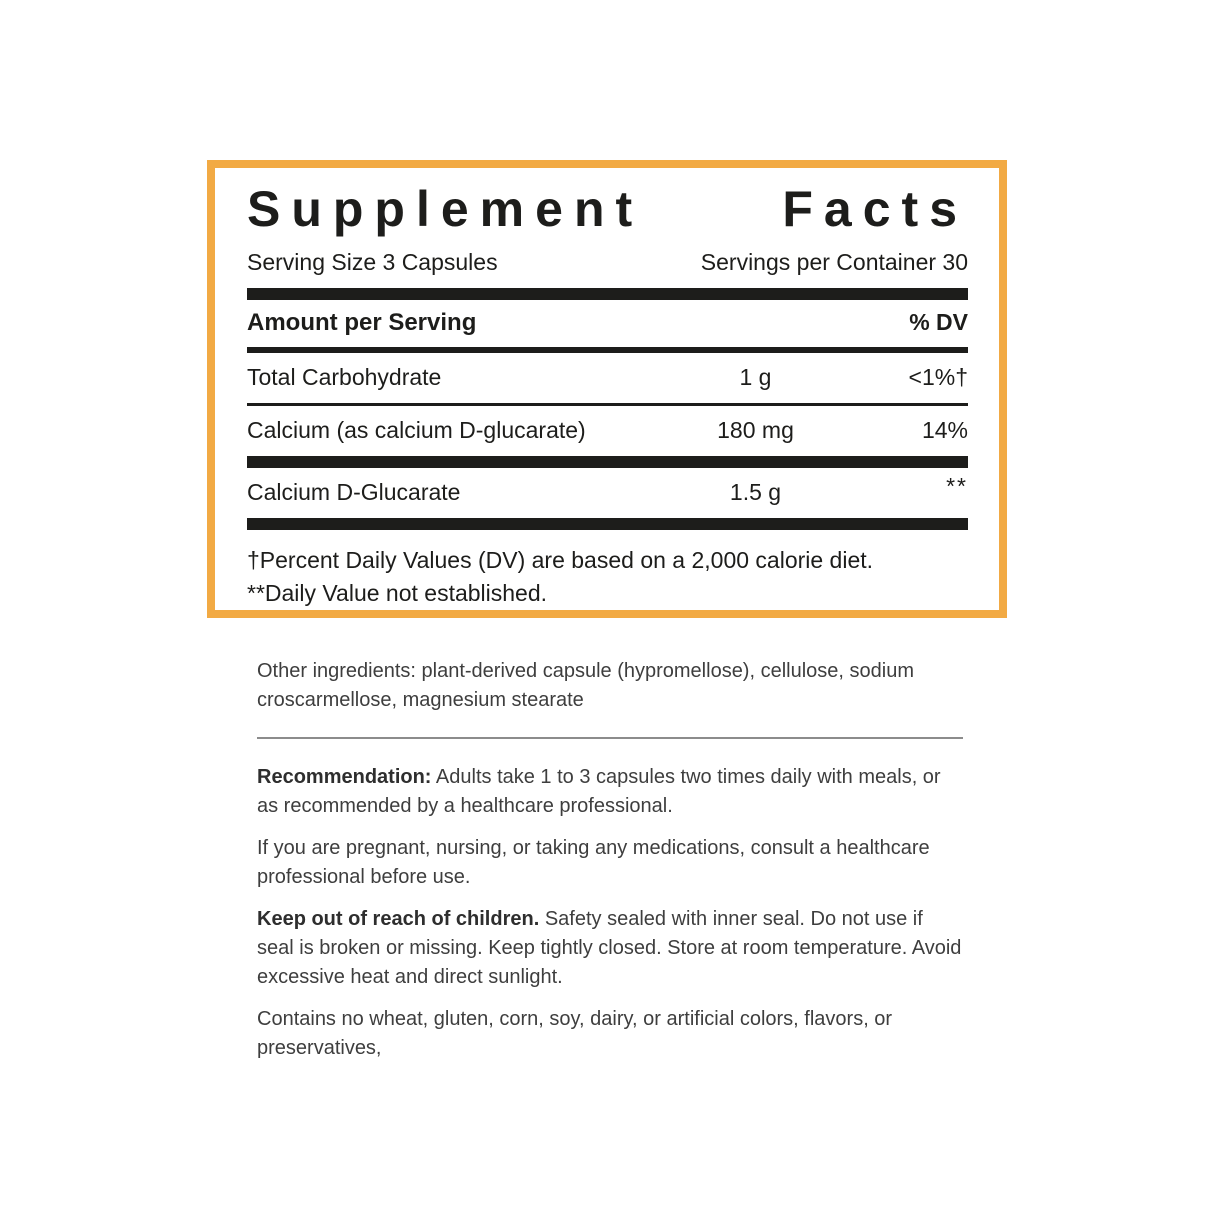  What do you see at coordinates (607, 404) in the screenshot?
I see `divider-thin` at bounding box center [607, 404].